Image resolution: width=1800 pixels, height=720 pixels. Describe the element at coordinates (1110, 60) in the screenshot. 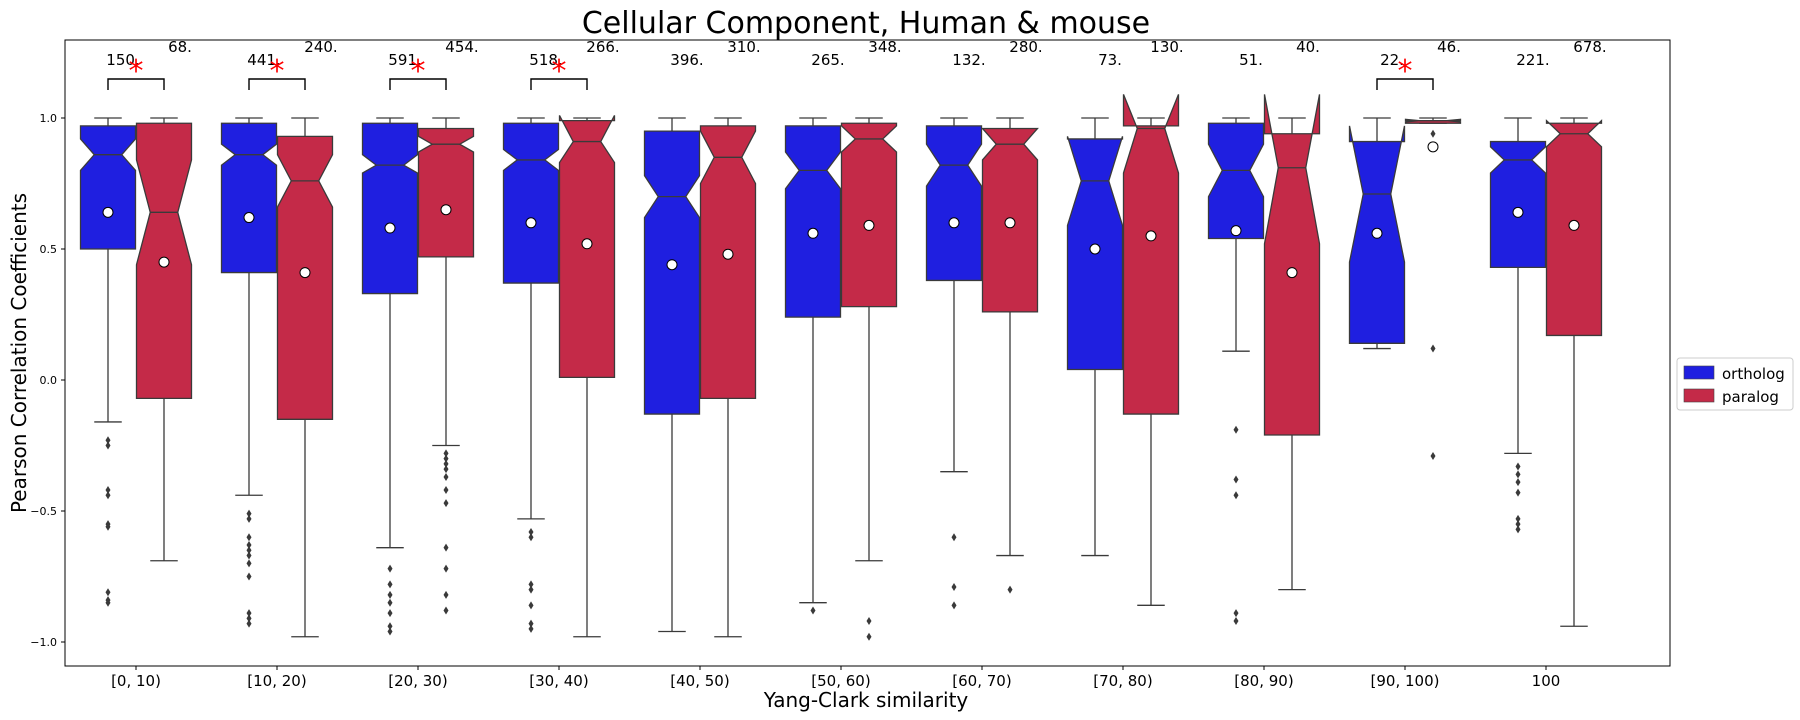

I see `count-label-ortholog: 73.` at that location.